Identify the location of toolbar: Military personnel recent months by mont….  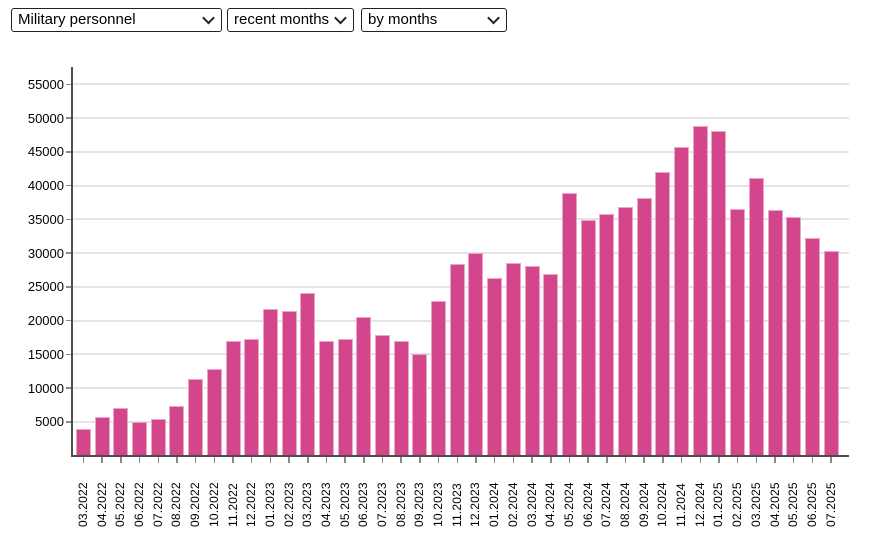
(259, 20).